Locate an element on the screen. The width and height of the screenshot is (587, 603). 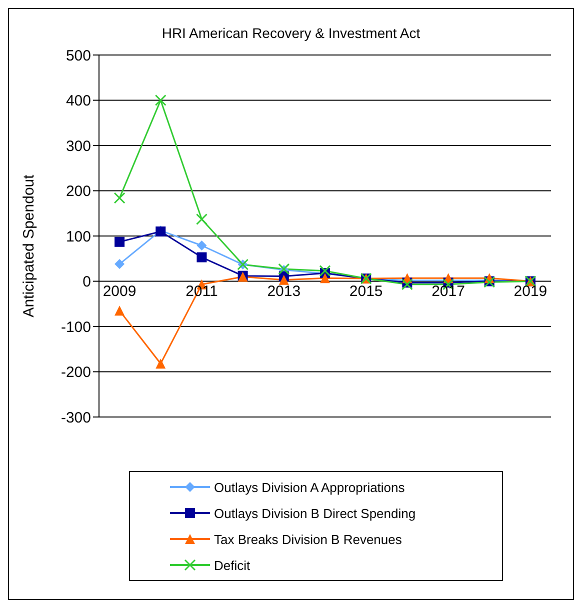
y-tick-label: 0 is located at coordinates (86, 282).